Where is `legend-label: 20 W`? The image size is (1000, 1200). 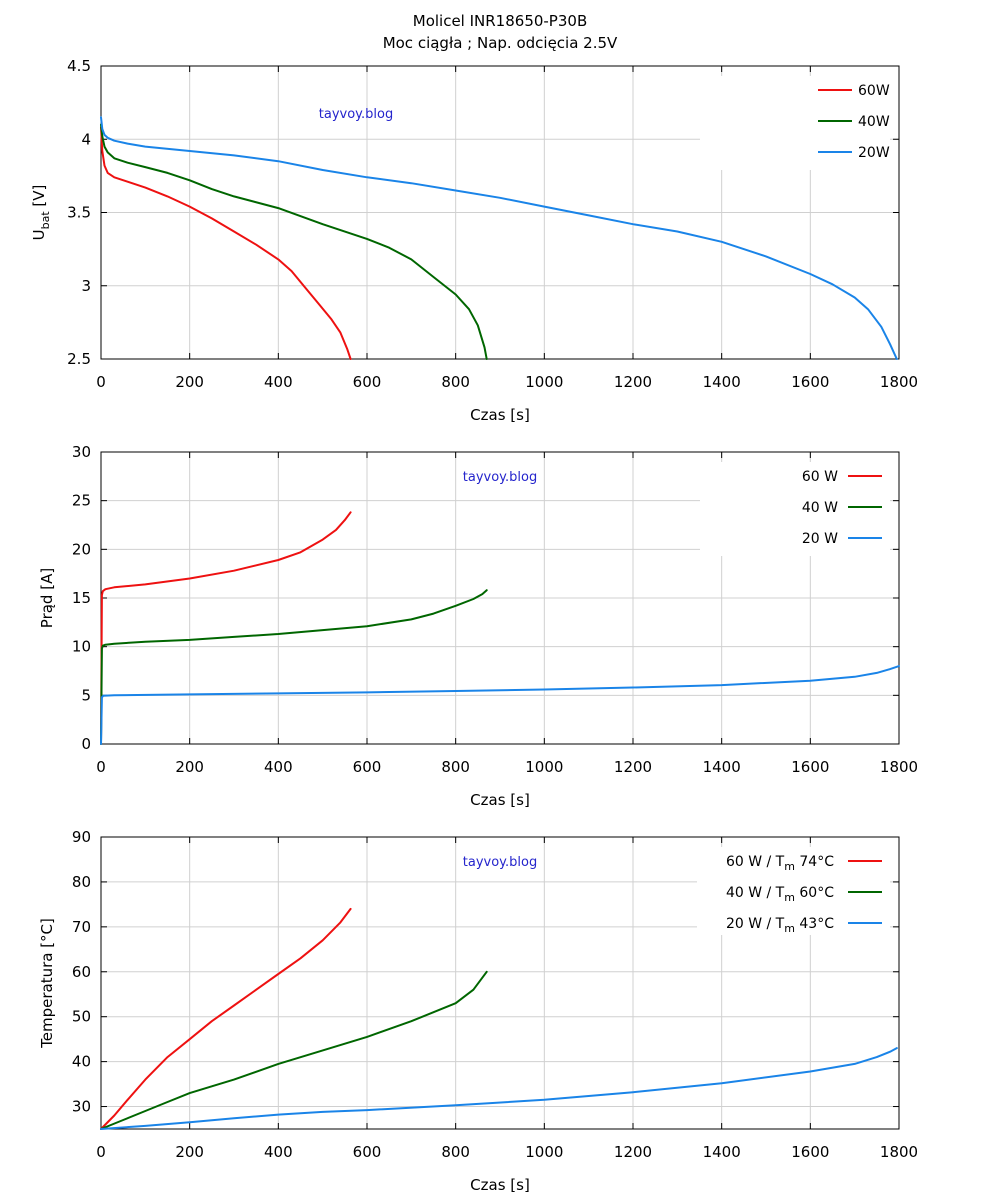 legend-label: 20 W is located at coordinates (820, 539).